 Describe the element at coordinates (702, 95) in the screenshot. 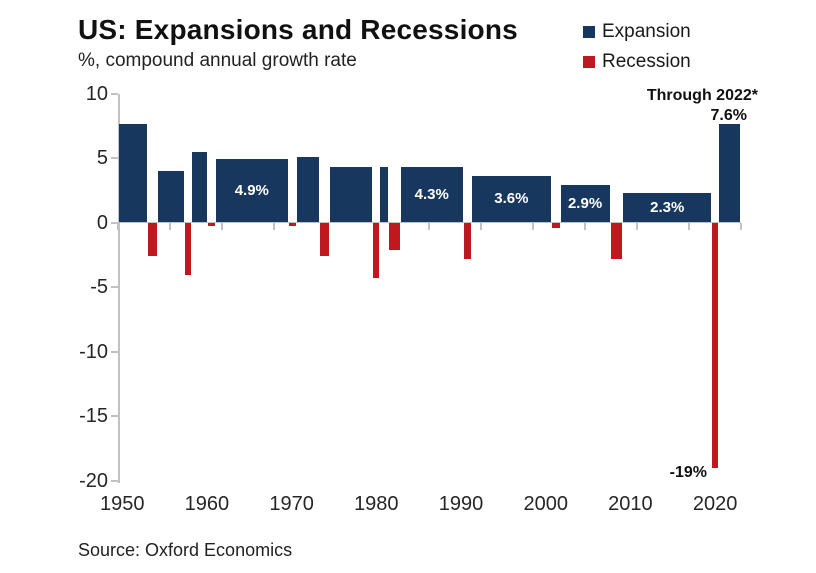

I see `annotation-through-2022: Through 2022*` at that location.